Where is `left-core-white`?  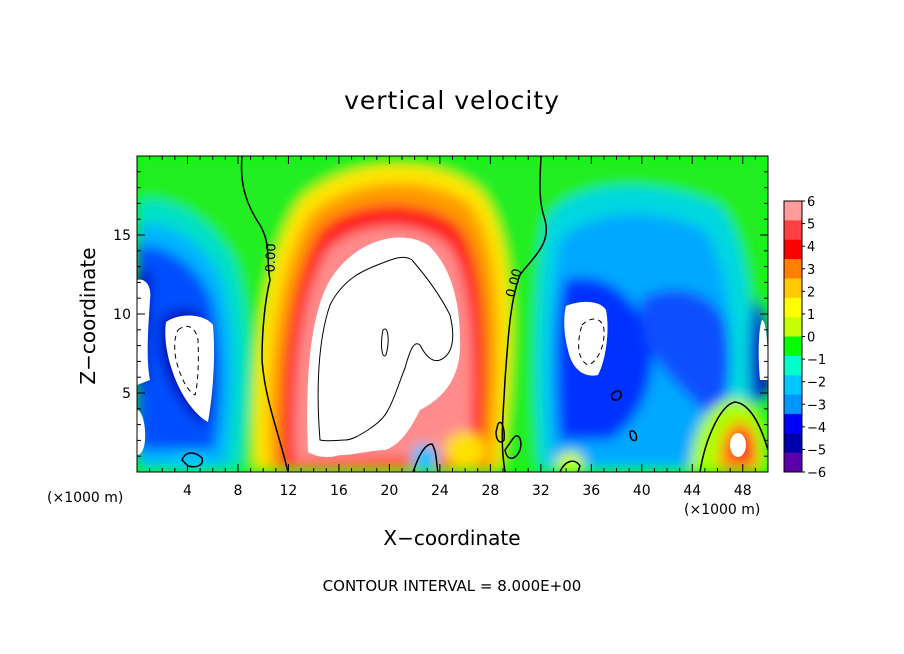 left-core-white is located at coordinates (190, 368).